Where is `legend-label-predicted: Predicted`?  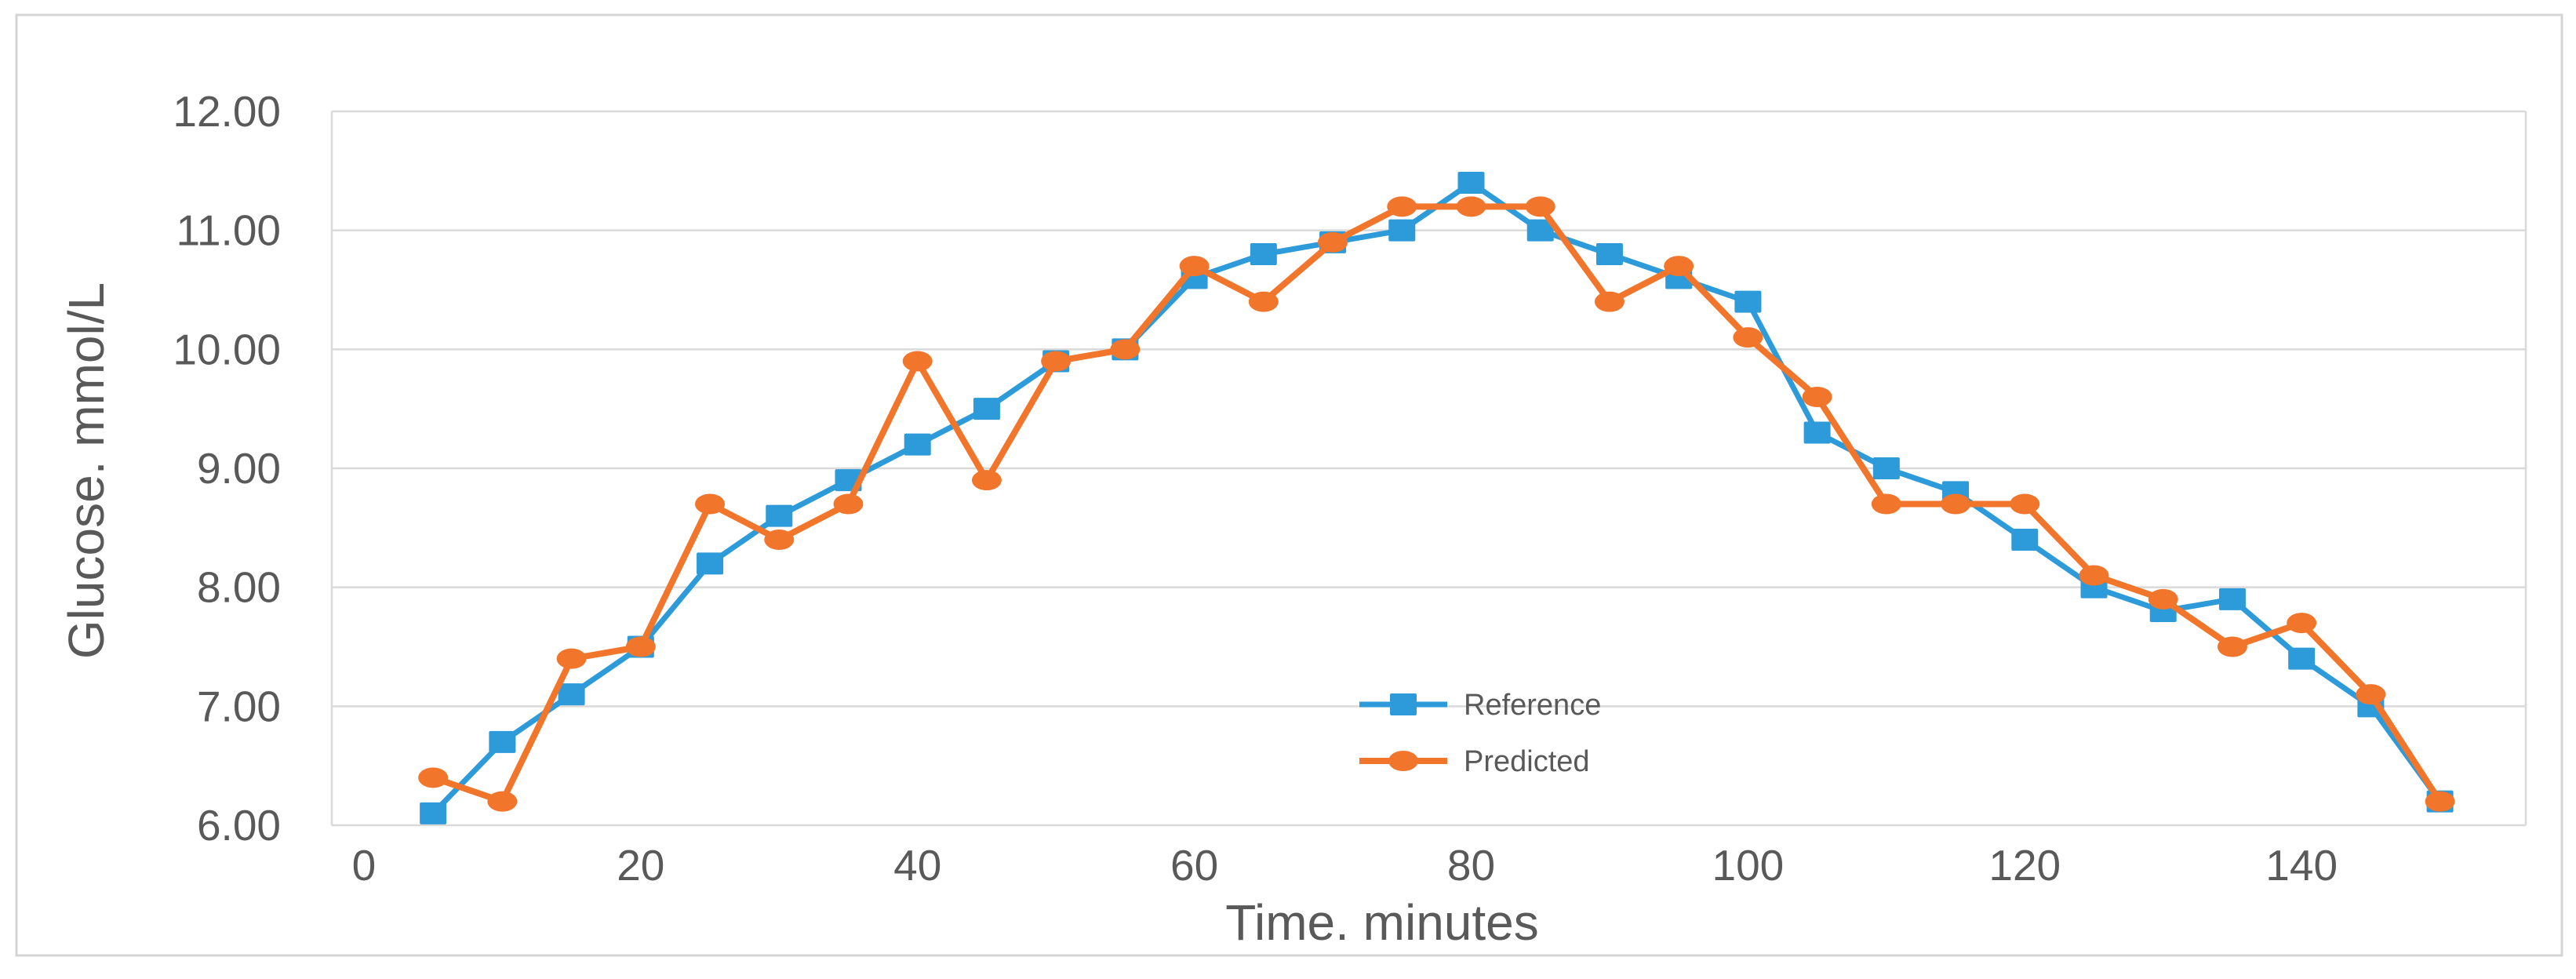
legend-label-predicted: Predicted is located at coordinates (1527, 761).